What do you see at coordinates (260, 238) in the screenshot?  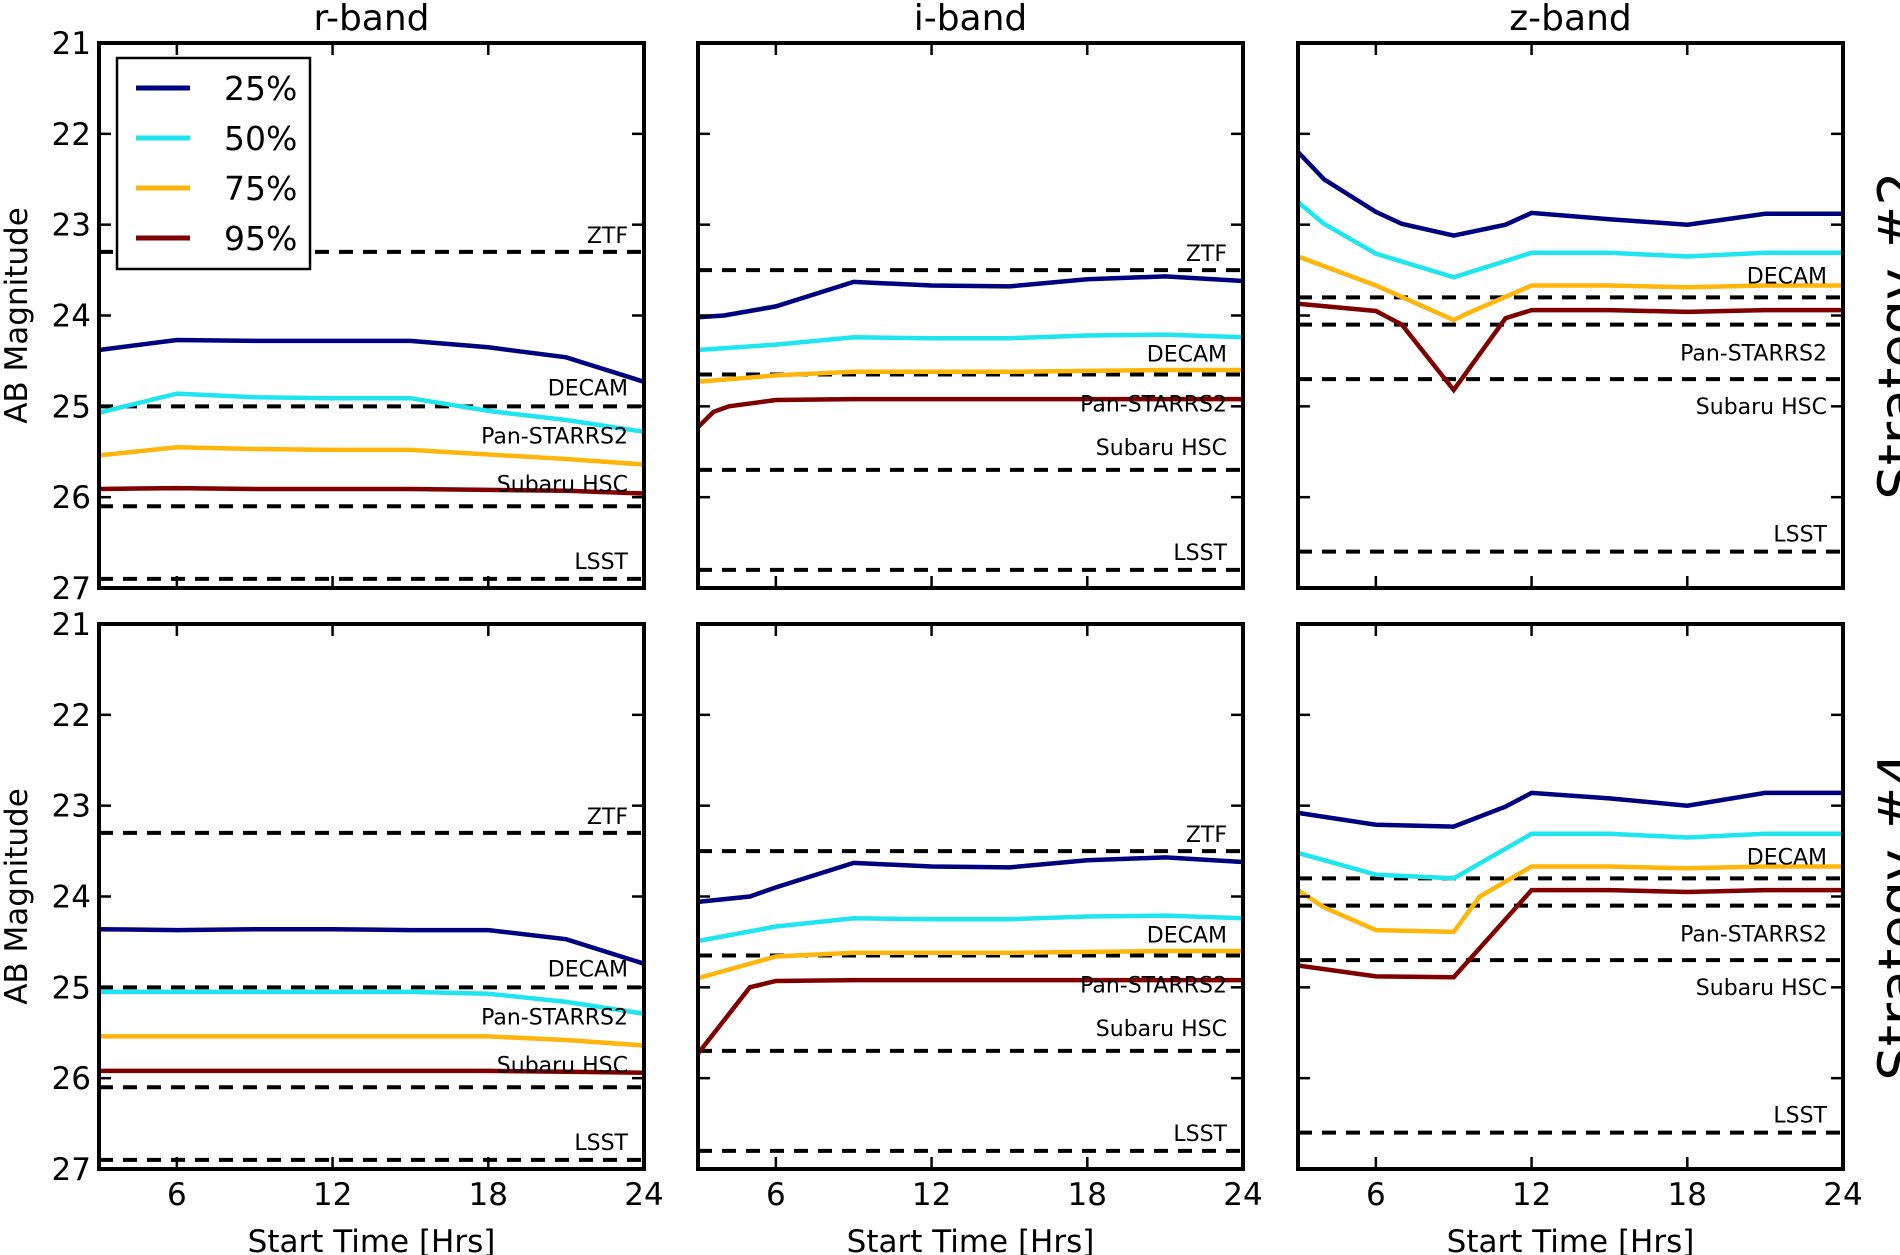 I see `legend-label: 95%` at bounding box center [260, 238].